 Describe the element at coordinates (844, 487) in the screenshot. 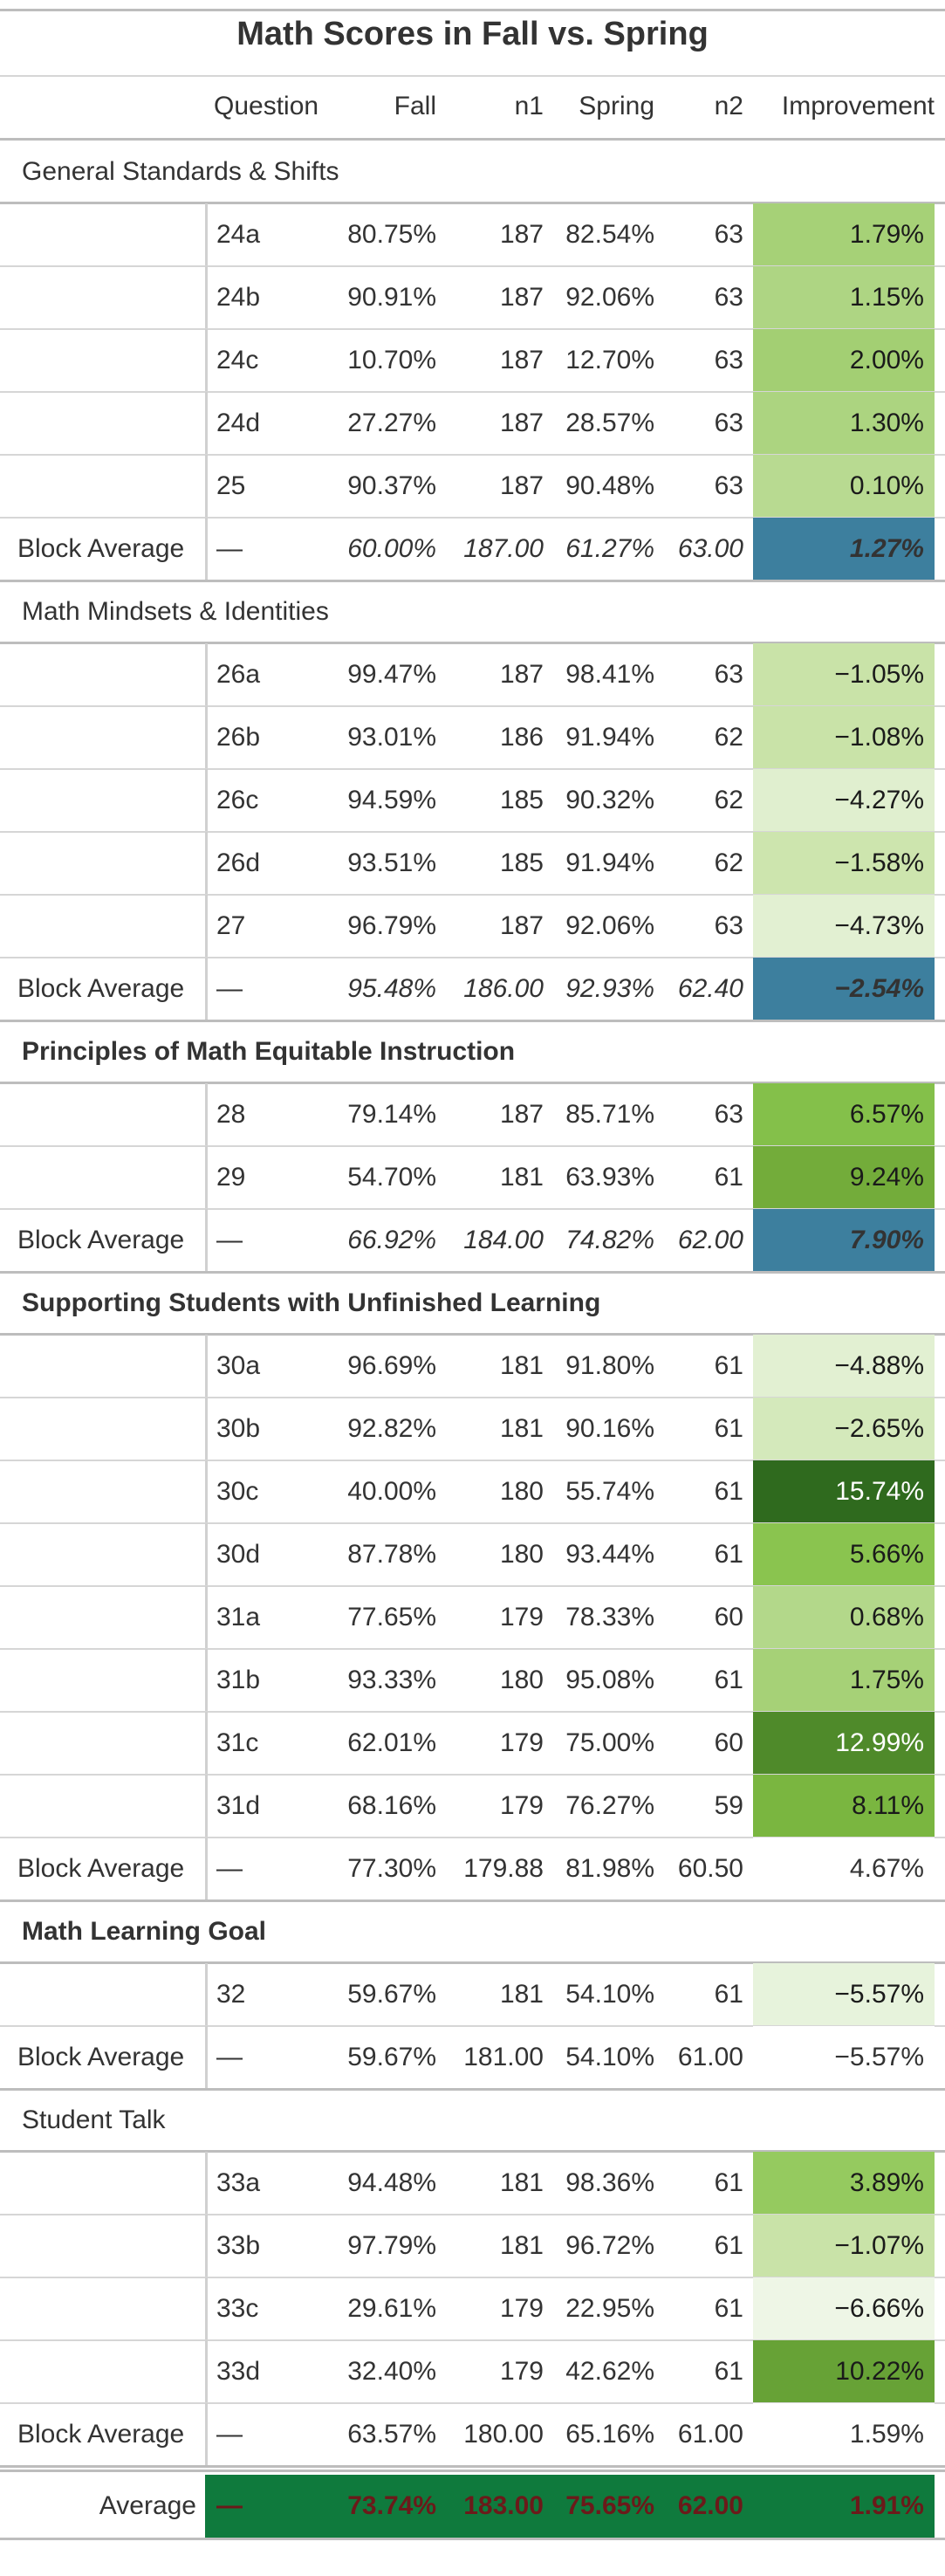

I see `cell-improvement: 0.10%` at that location.